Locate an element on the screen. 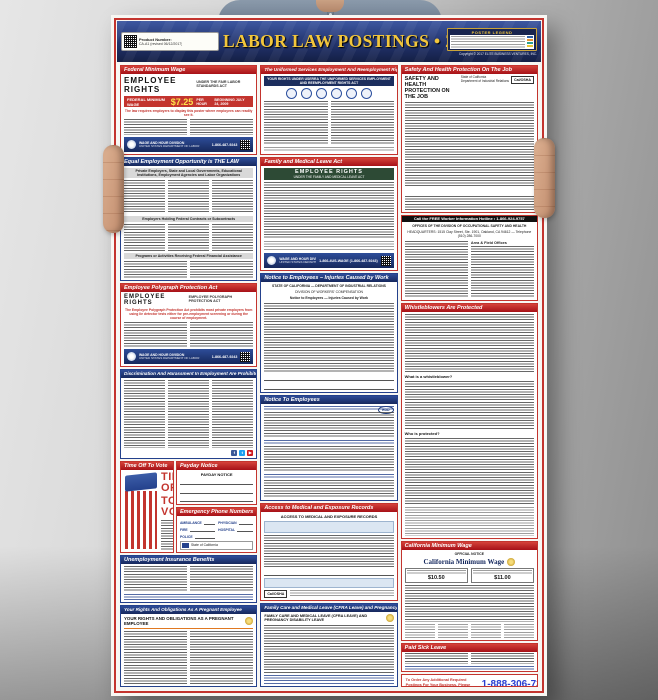 The width and height of the screenshot is (658, 700). rate-cell-large-employers: $11.00 is located at coordinates (502, 576).